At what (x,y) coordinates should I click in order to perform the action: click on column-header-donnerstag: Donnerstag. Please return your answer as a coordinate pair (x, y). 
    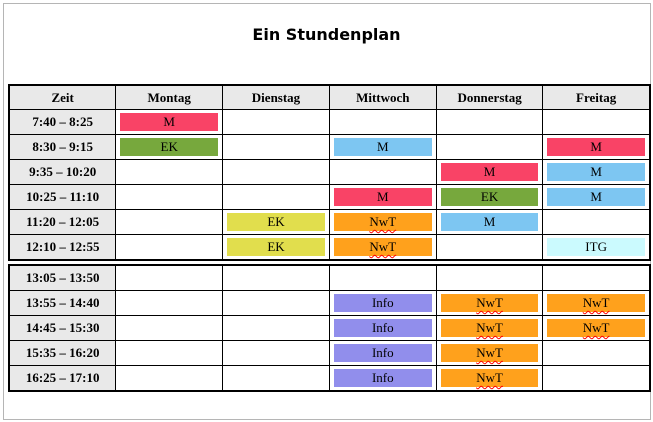
    Looking at the image, I should click on (489, 97).